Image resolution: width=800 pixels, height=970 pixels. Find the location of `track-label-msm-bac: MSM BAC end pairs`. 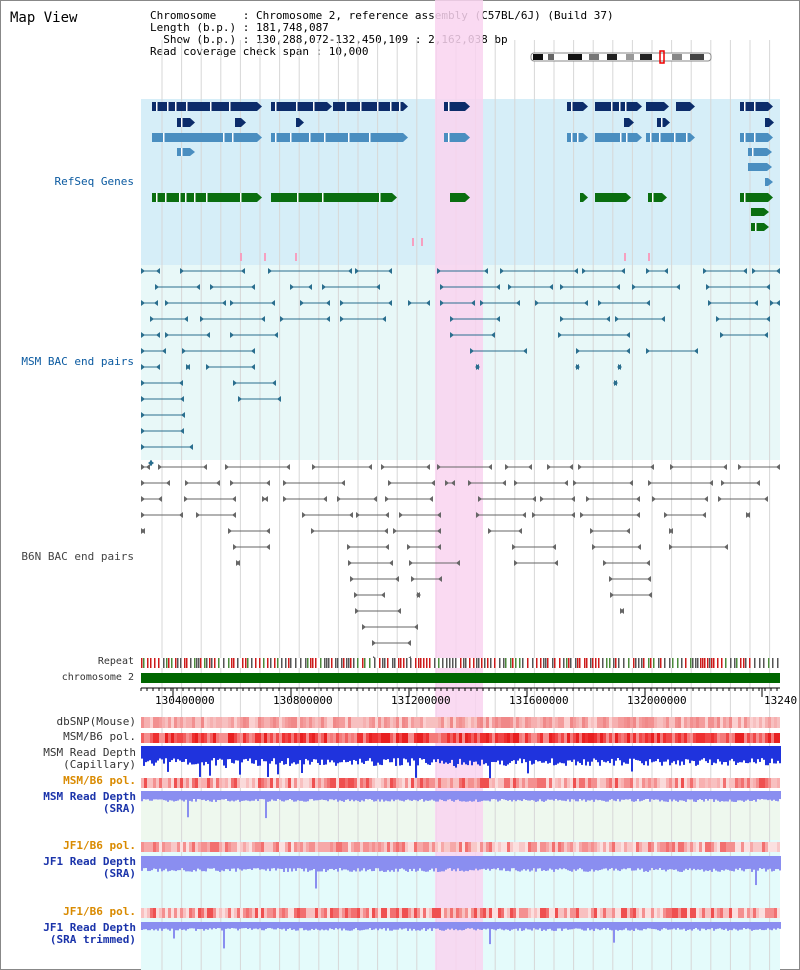

track-label-msm-bac: MSM BAC end pairs is located at coordinates (77, 361).